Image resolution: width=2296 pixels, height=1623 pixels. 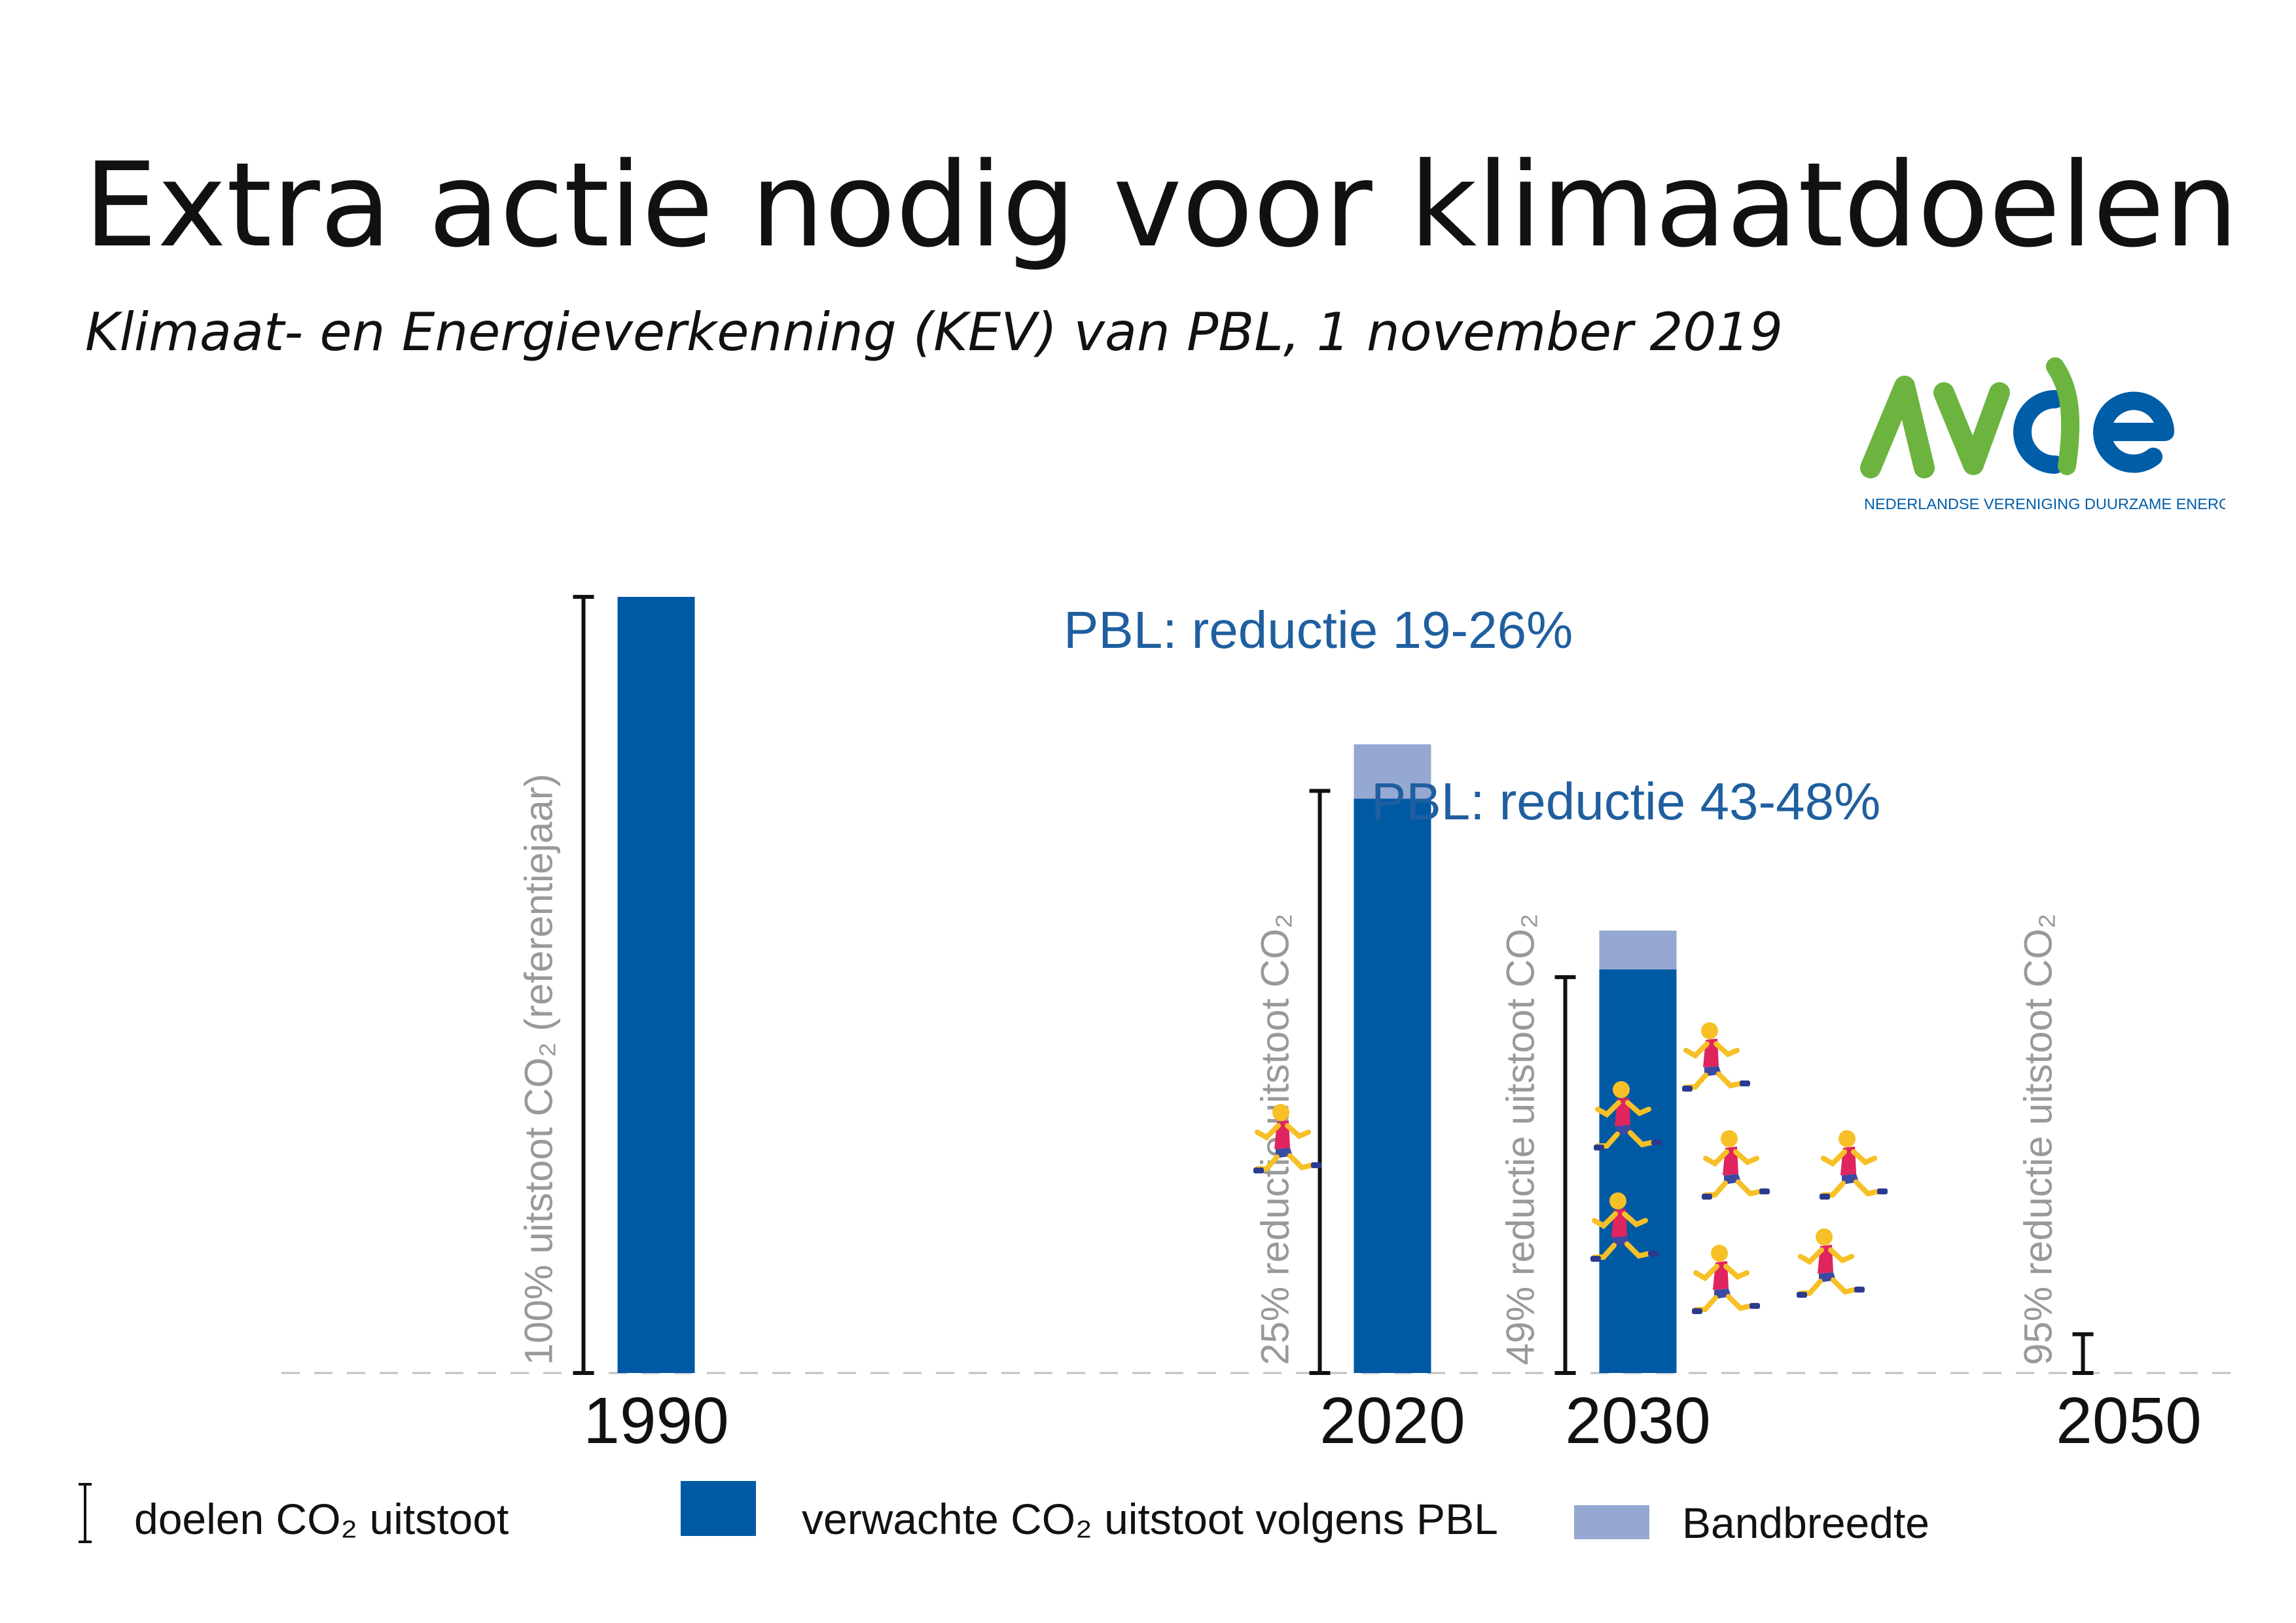 What do you see at coordinates (719, 1509) in the screenshot?
I see `legend-expected-swatch` at bounding box center [719, 1509].